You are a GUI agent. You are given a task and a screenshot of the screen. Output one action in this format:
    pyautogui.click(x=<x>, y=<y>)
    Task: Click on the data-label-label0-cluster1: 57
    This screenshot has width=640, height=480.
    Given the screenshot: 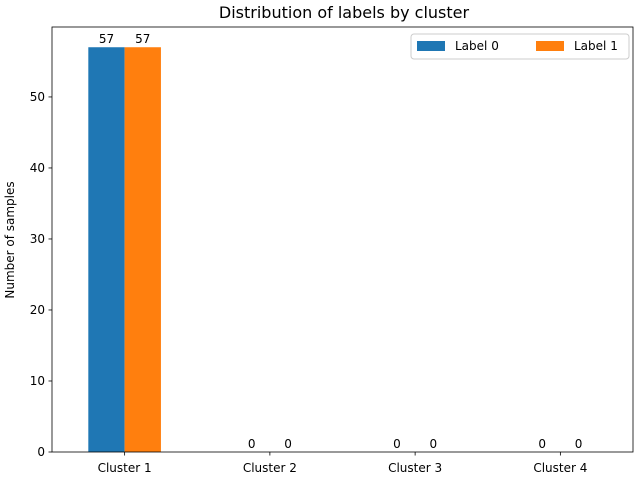 What is the action you would take?
    pyautogui.click(x=106, y=39)
    